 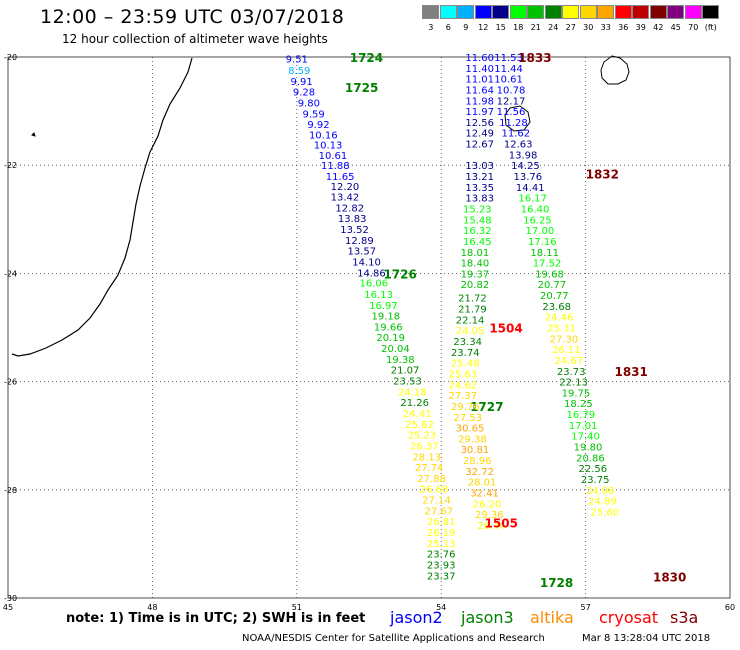 What do you see at coordinates (297, 60) in the screenshot?
I see `swh-value: 9.51` at bounding box center [297, 60].